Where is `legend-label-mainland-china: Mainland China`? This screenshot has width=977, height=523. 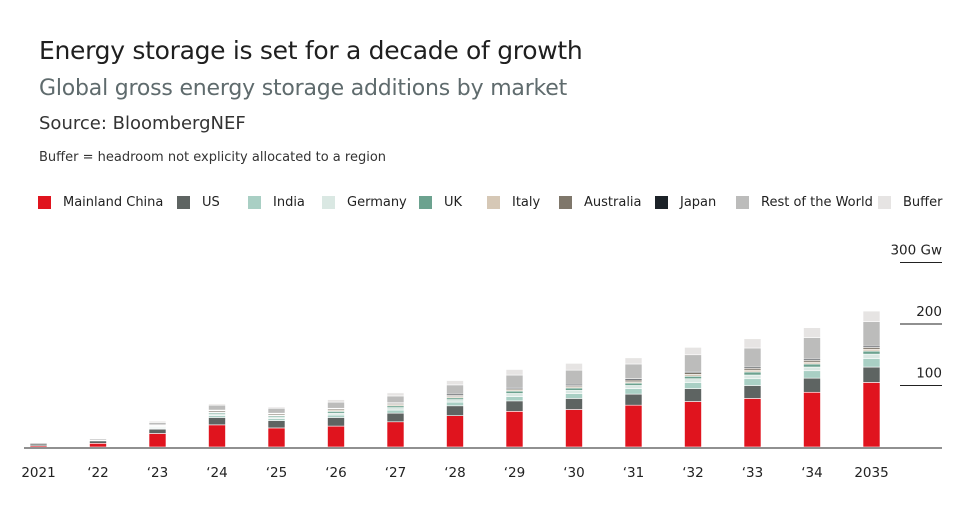
legend-label-mainland-china: Mainland China is located at coordinates (113, 202).